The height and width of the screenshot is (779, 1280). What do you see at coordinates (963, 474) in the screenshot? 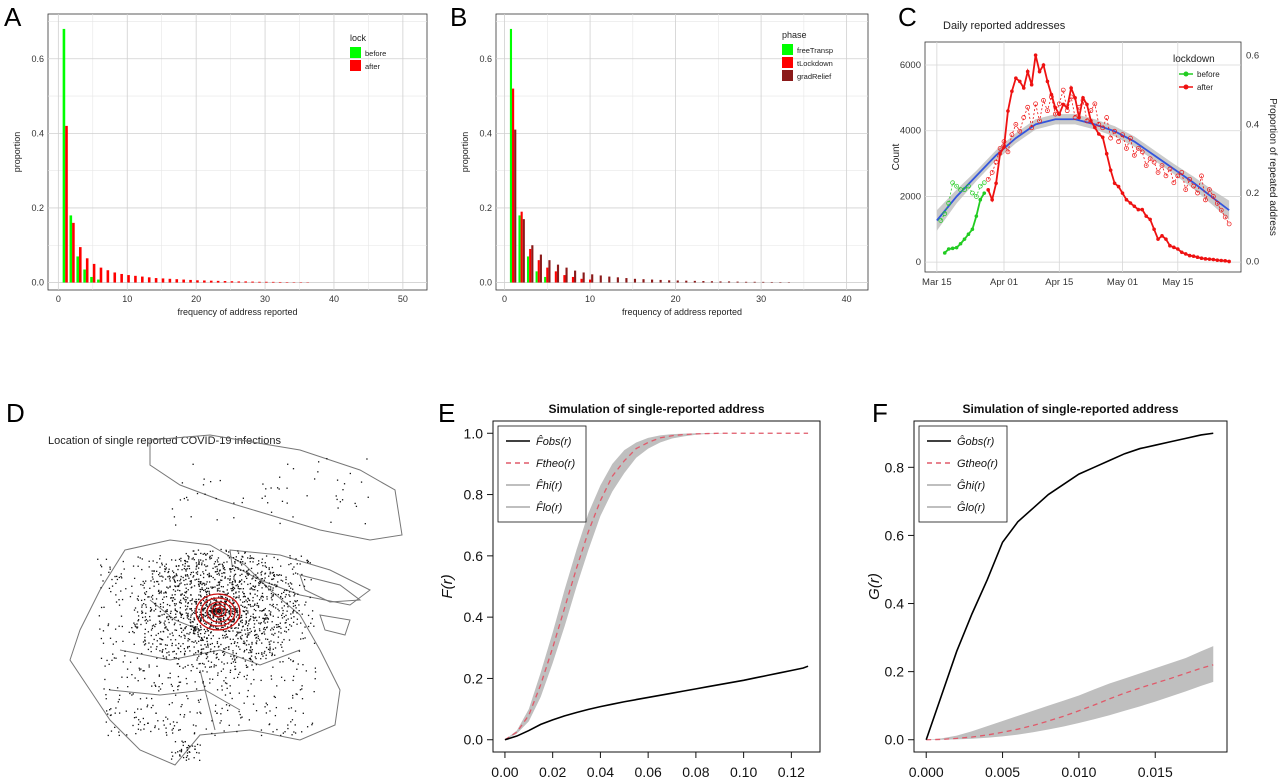
I see `legend-box` at bounding box center [963, 474].